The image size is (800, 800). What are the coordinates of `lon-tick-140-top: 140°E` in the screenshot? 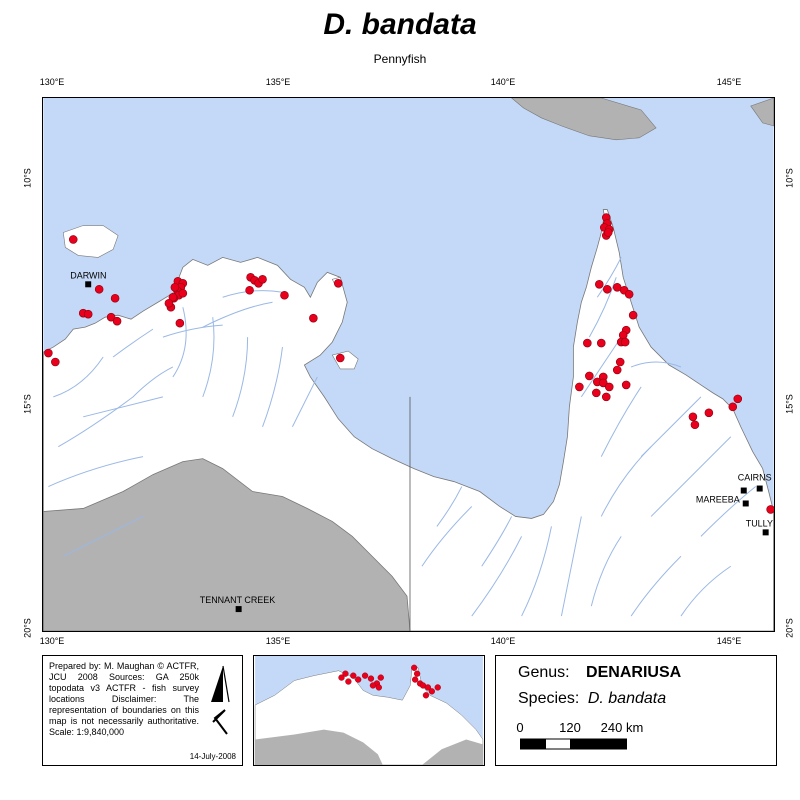 It's located at (503, 82).